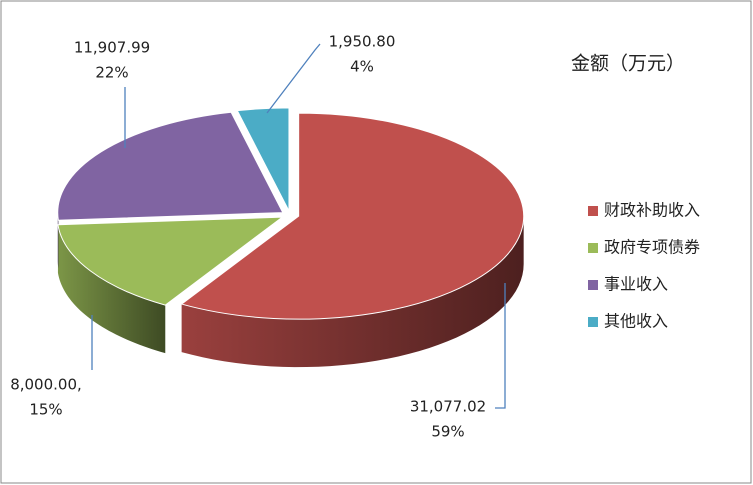 The image size is (753, 485). I want to click on legend-label: 政府专项债券, so click(652, 247).